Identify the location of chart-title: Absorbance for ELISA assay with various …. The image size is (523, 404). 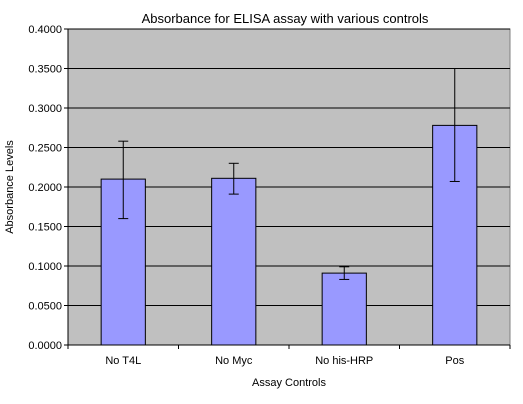
(285, 18).